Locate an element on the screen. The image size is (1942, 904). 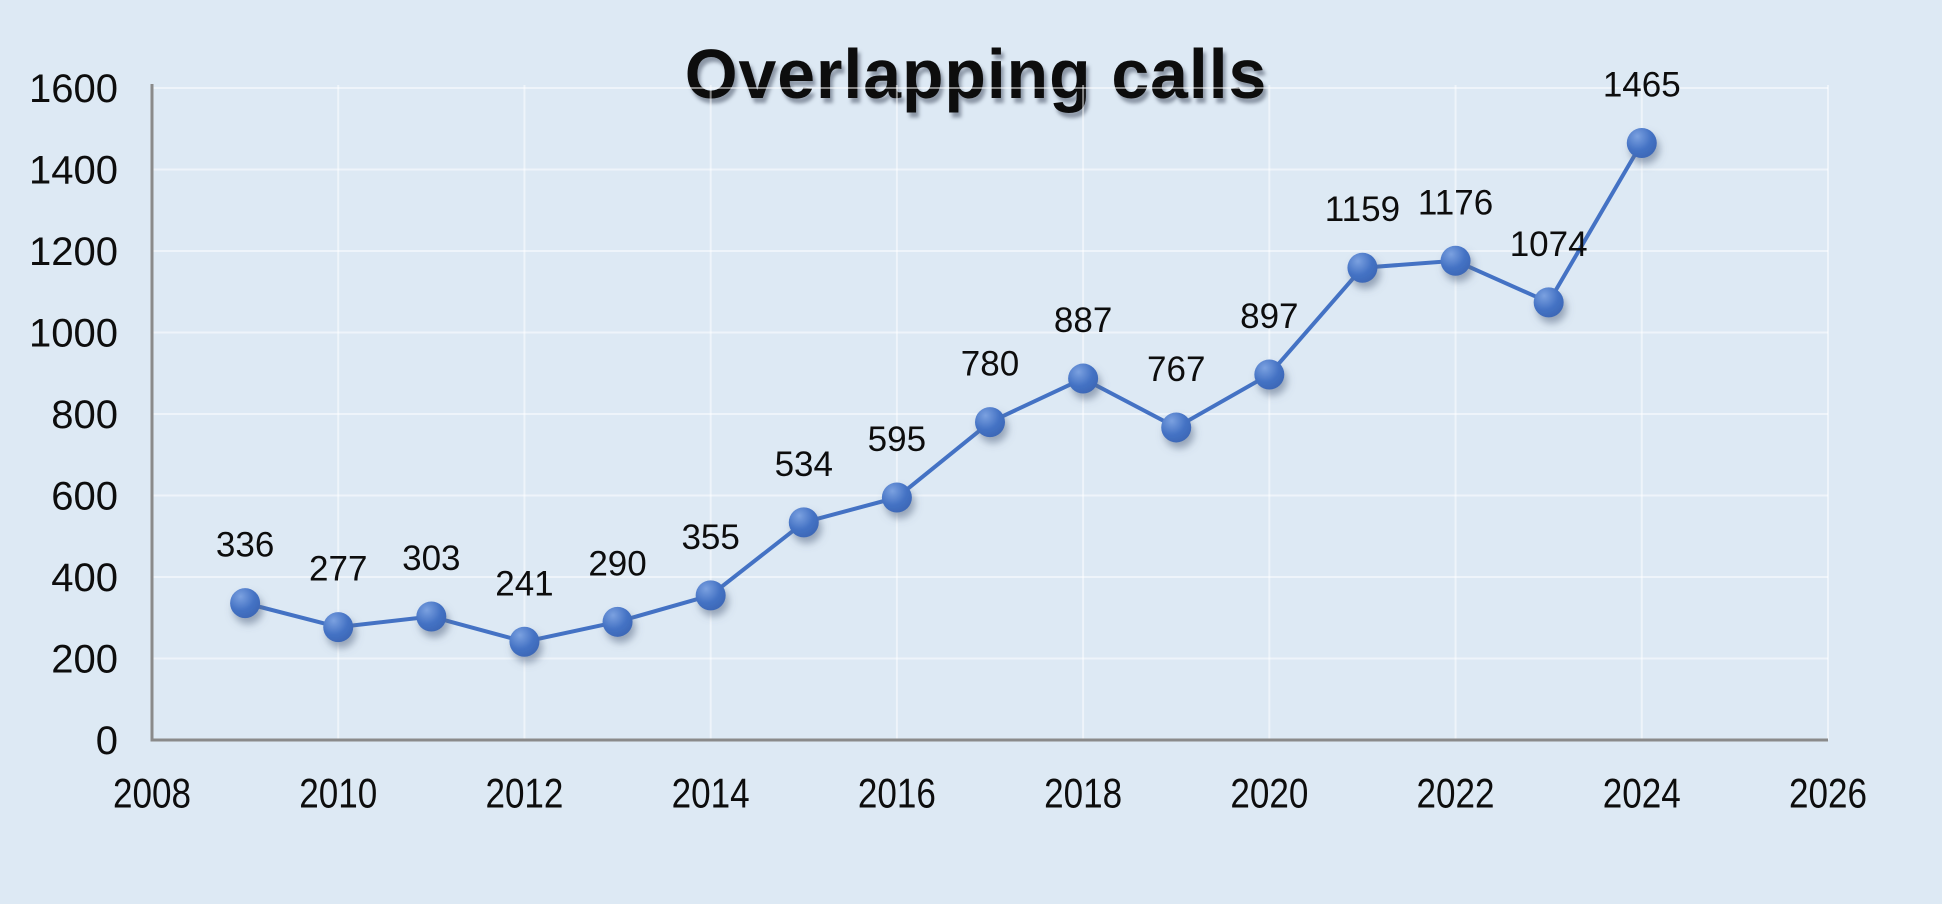
data-point-label: 595 is located at coordinates (897, 439).